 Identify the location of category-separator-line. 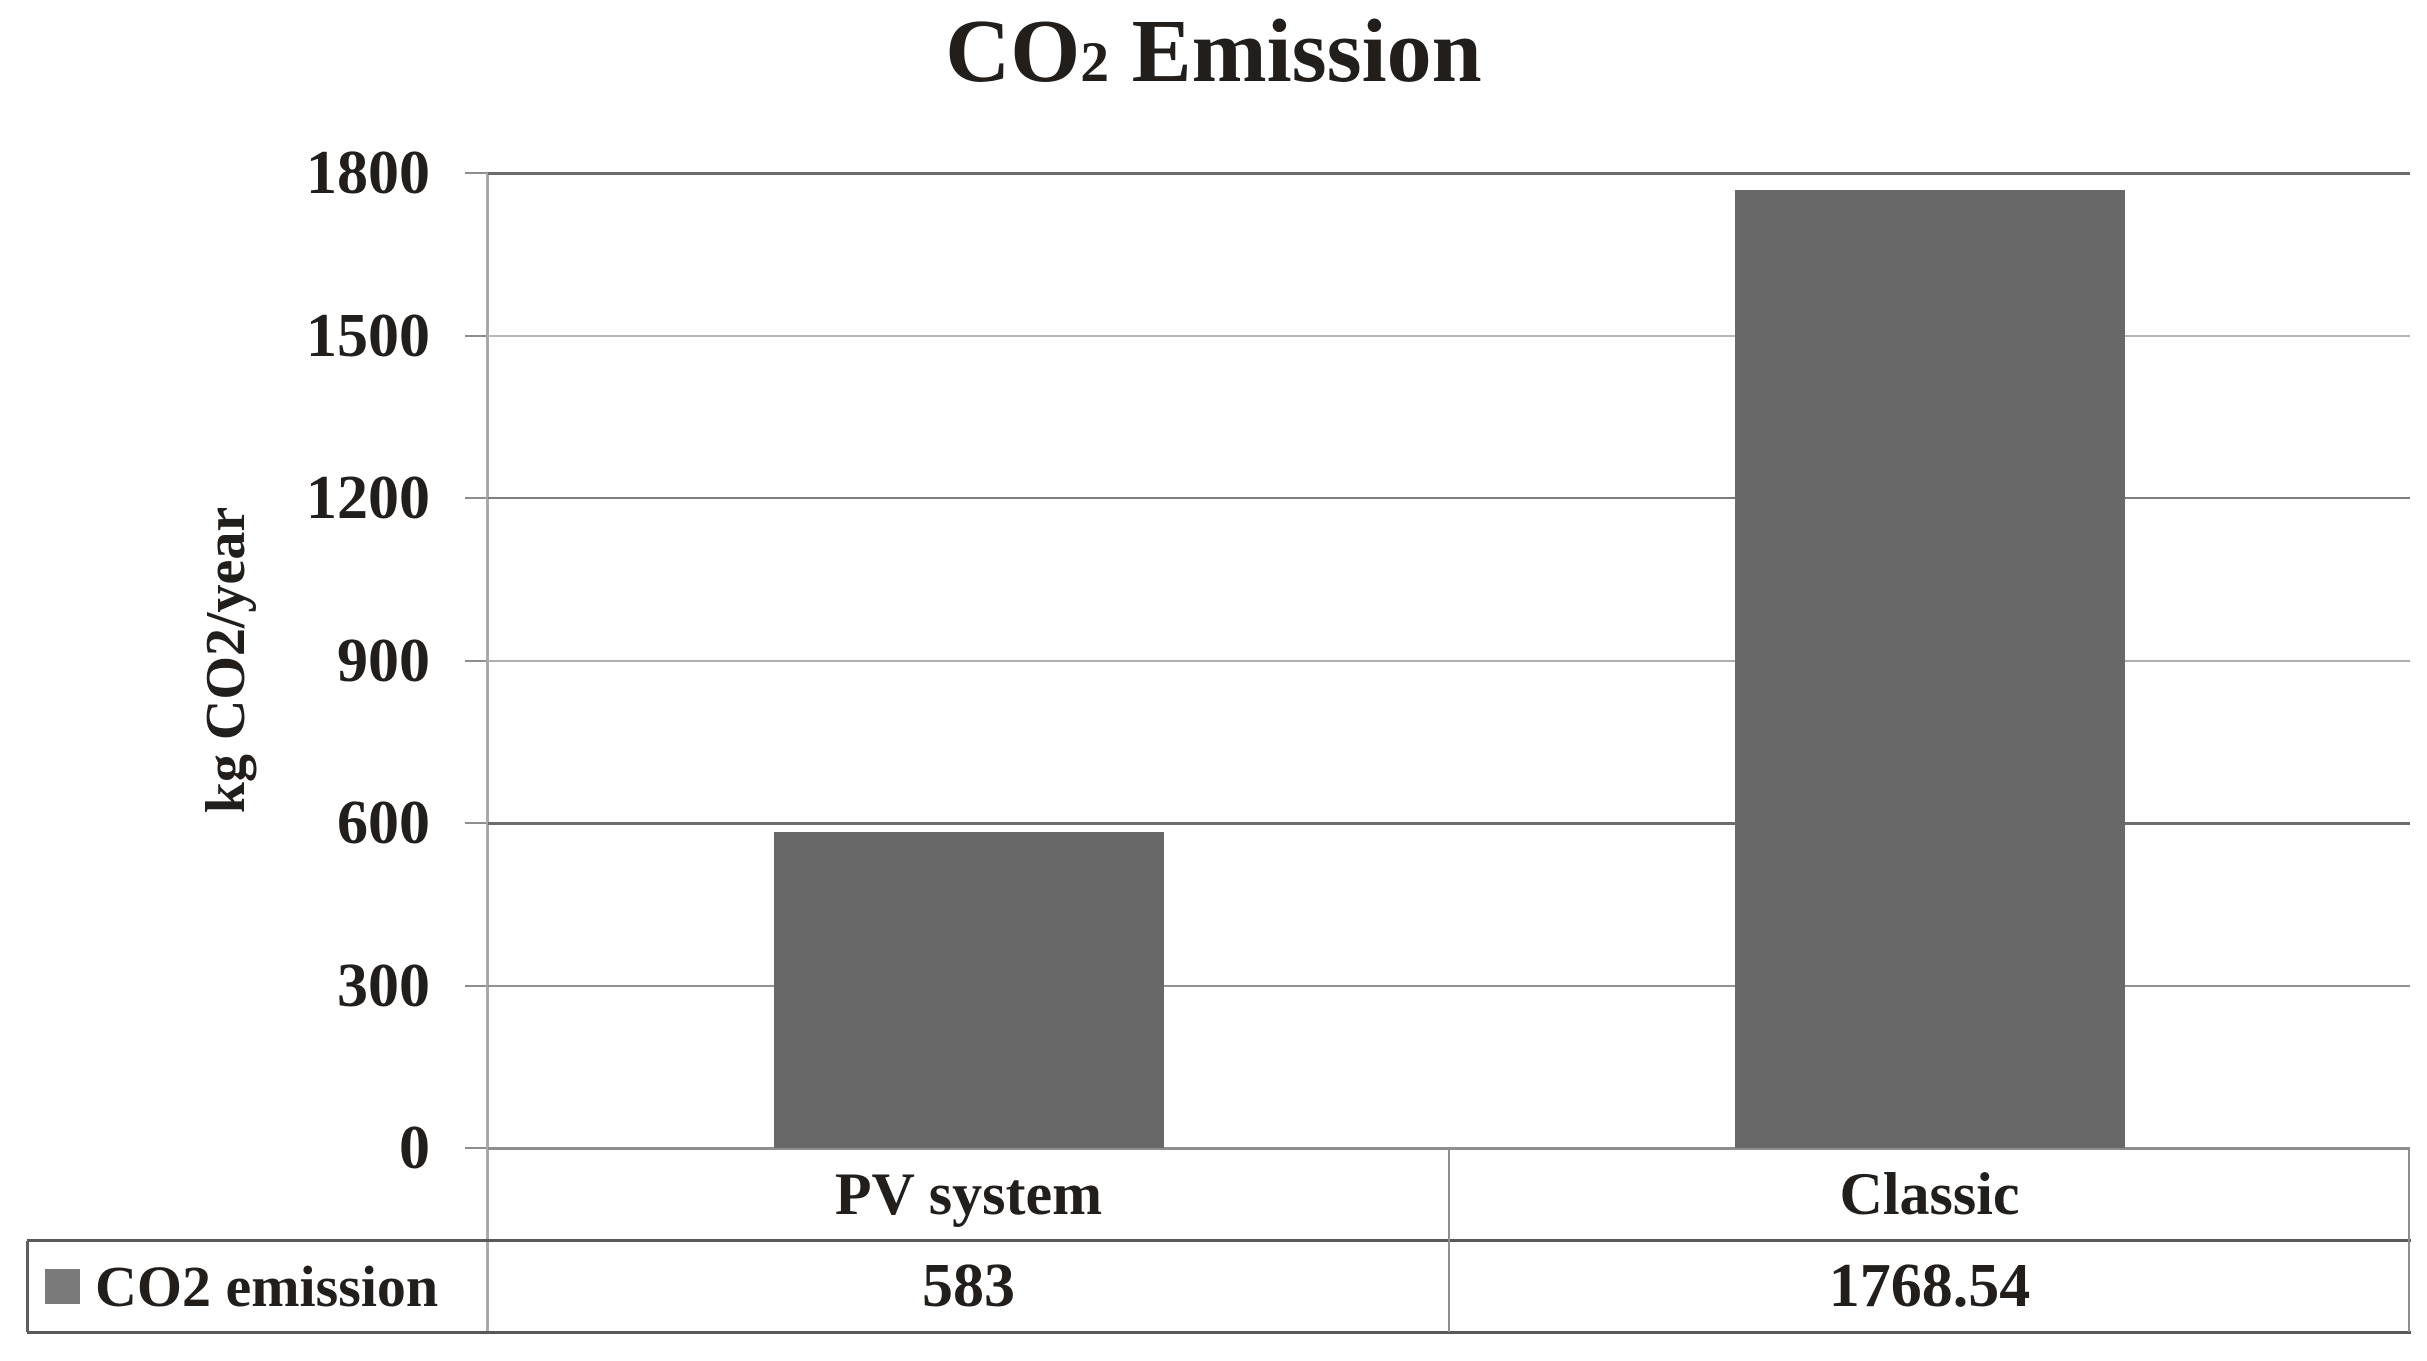
(1449, 1240).